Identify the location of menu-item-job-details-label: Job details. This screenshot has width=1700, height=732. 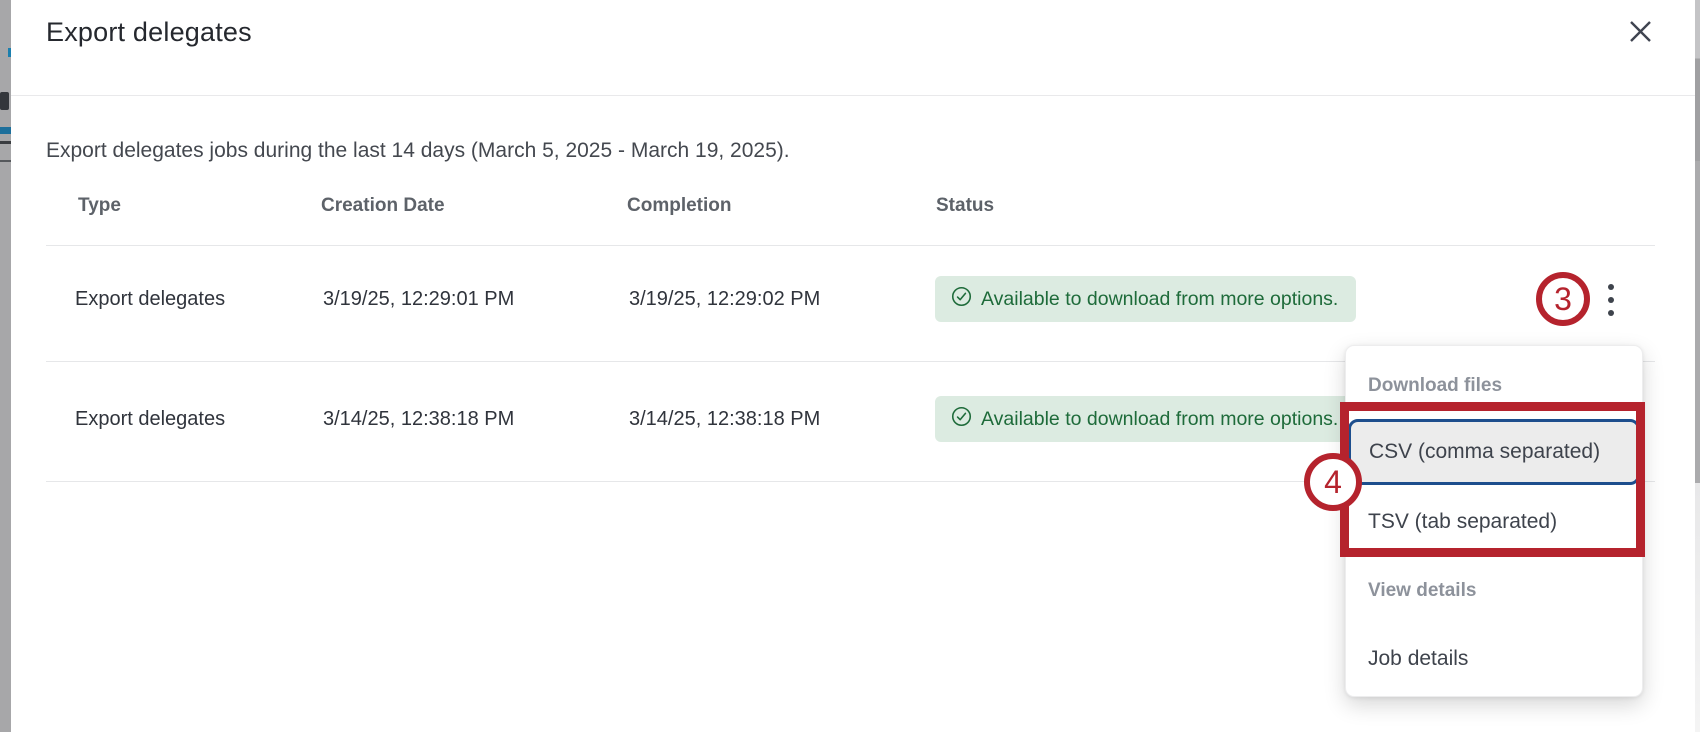
(1418, 658).